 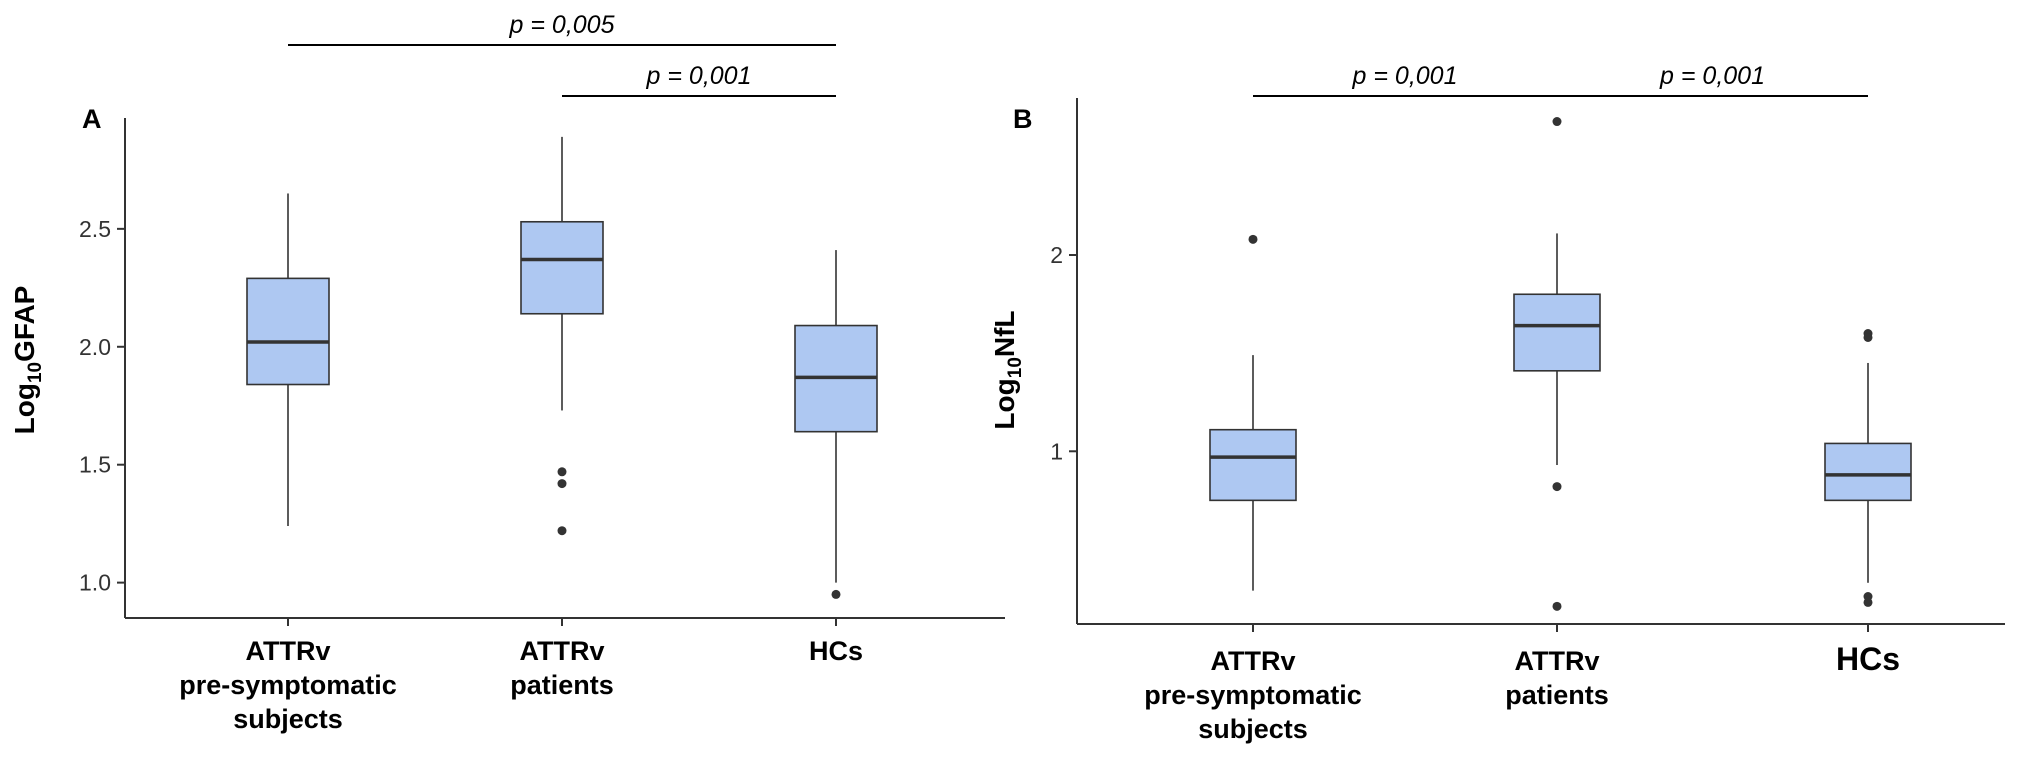 I want to click on y-tick-label: 2.5, so click(x=95, y=229).